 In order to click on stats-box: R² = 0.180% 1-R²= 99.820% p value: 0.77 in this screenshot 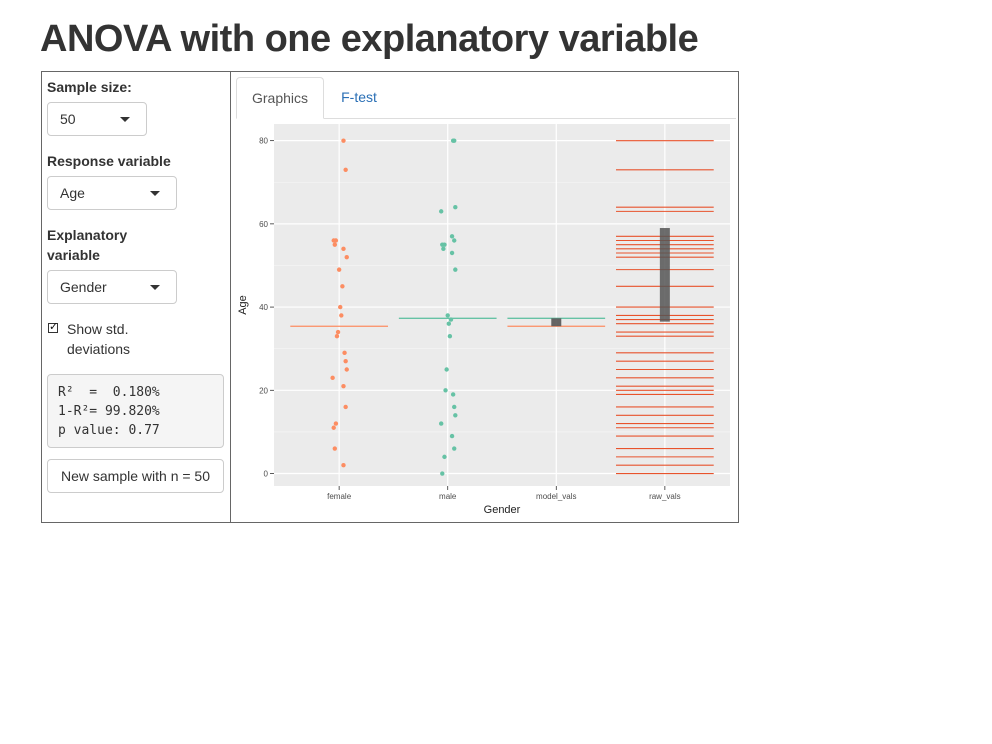, I will do `click(135, 411)`.